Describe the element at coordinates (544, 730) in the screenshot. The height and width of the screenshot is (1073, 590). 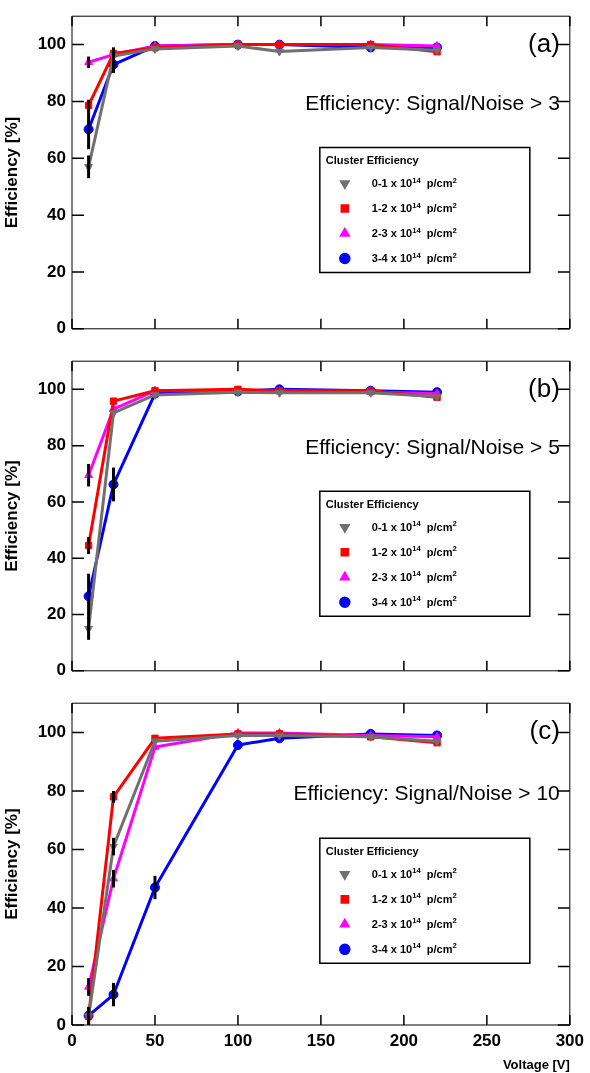
I see `annotation: (c)` at that location.